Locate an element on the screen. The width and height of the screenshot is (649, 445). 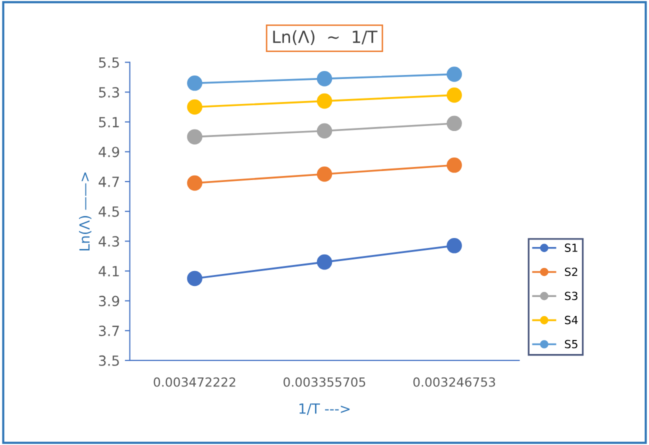
legend-label: S2 is located at coordinates (571, 272).